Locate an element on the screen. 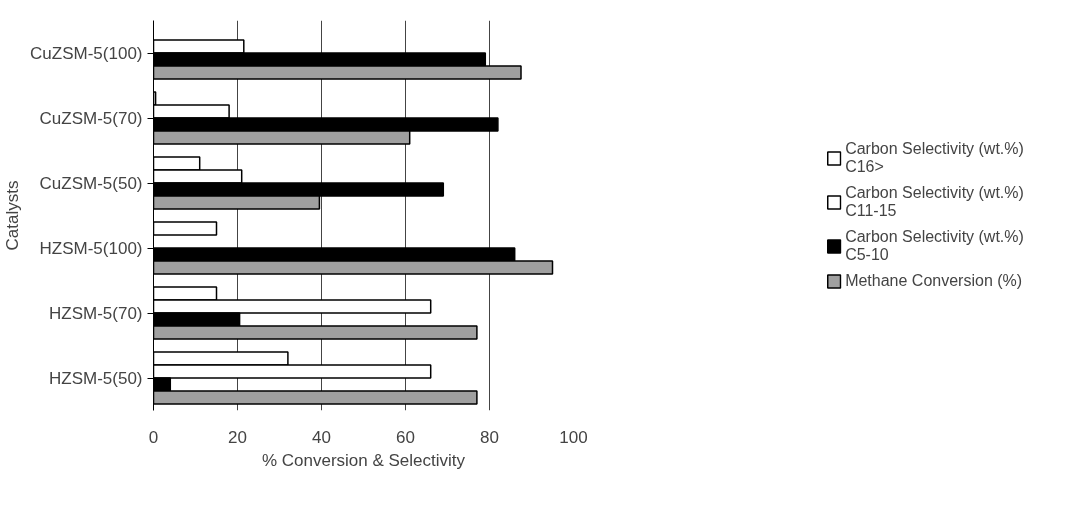  legend-label: Carbon Selectivity (wt.%) C11-15 is located at coordinates (934, 202).